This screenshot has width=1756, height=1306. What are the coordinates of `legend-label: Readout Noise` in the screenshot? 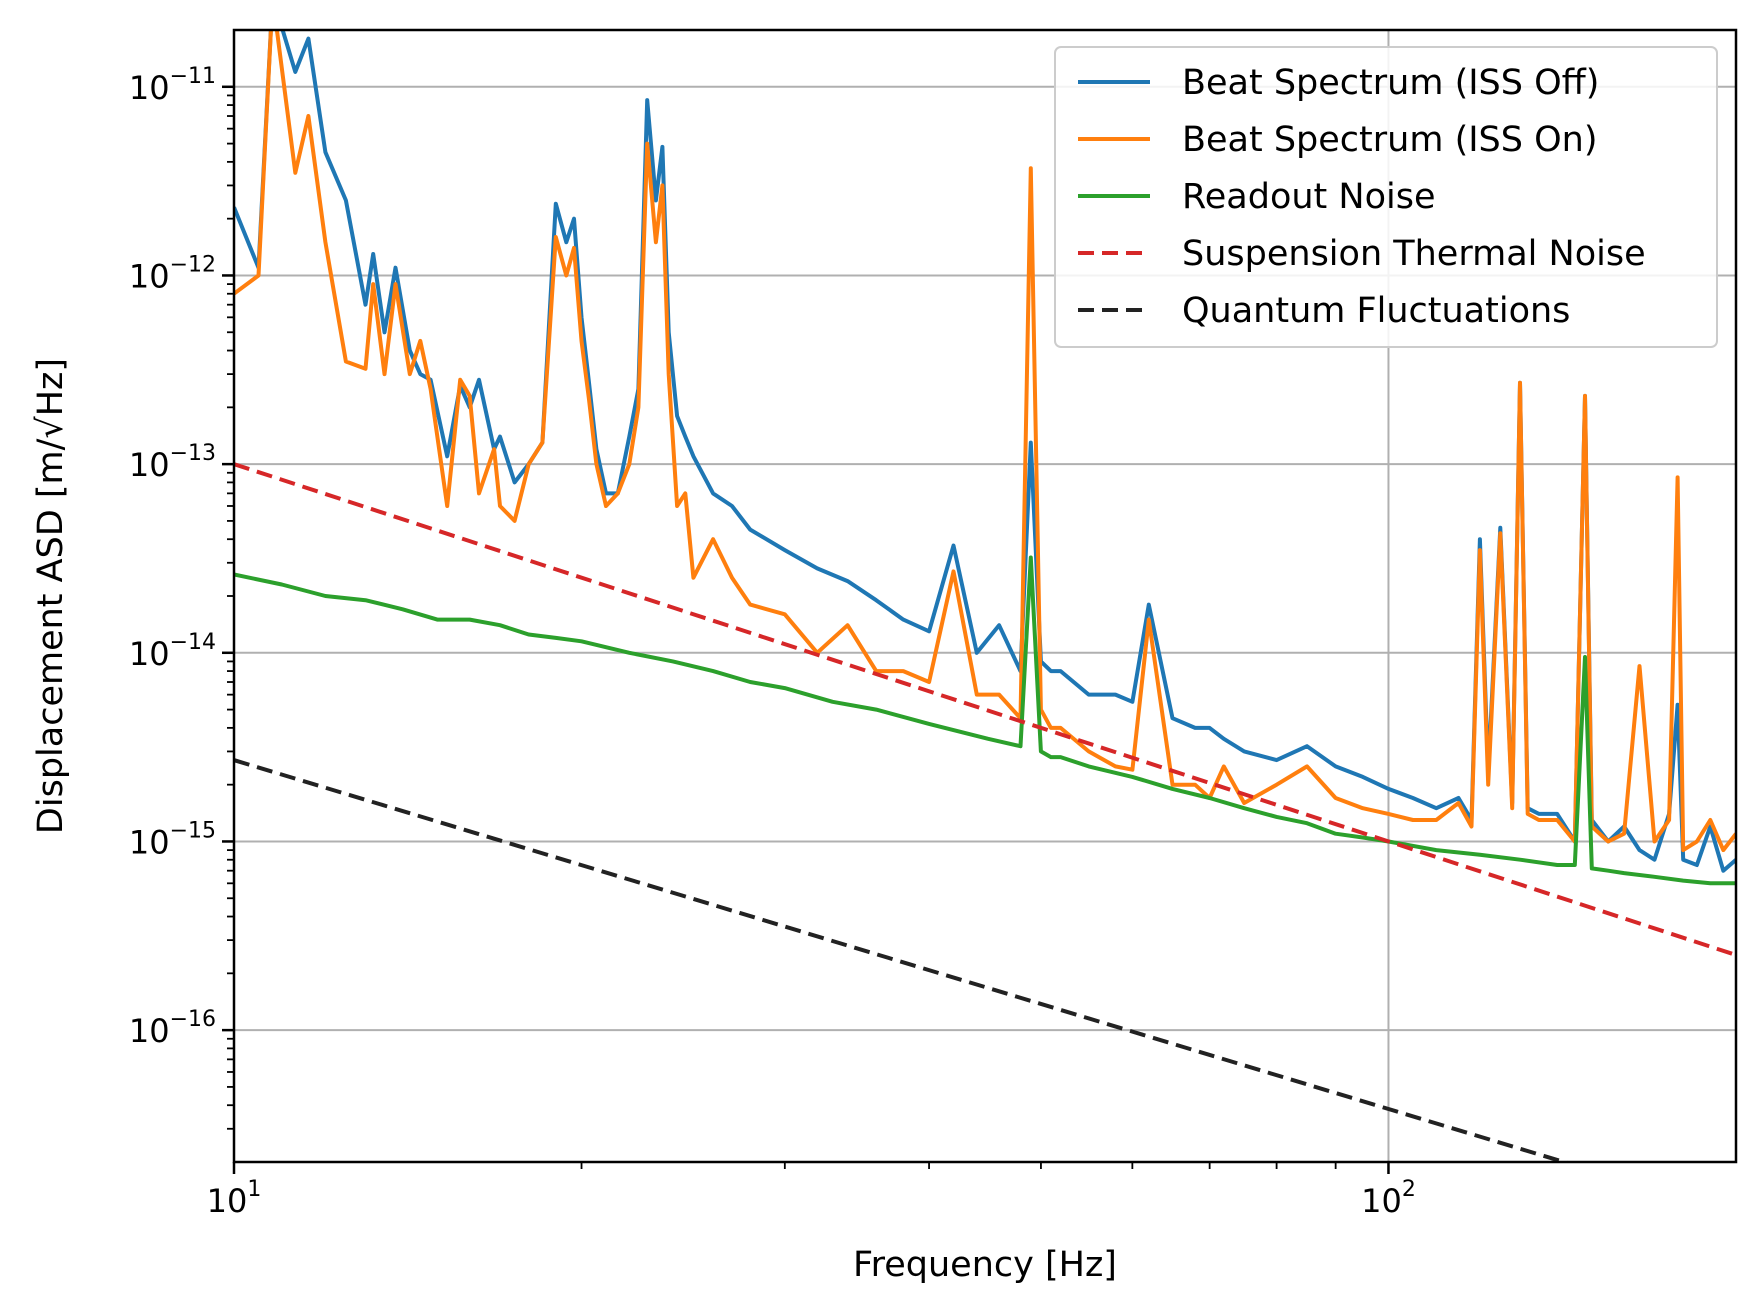 It's located at (1308, 197).